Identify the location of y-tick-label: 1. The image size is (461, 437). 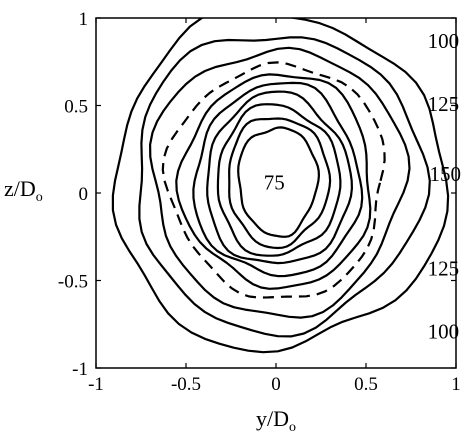
(84, 19).